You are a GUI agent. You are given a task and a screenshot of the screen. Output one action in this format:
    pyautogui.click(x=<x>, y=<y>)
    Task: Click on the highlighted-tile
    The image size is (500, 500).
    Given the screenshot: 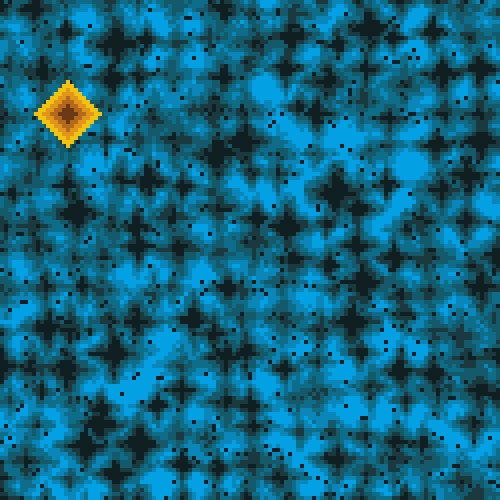 What is the action you would take?
    pyautogui.click(x=68, y=114)
    